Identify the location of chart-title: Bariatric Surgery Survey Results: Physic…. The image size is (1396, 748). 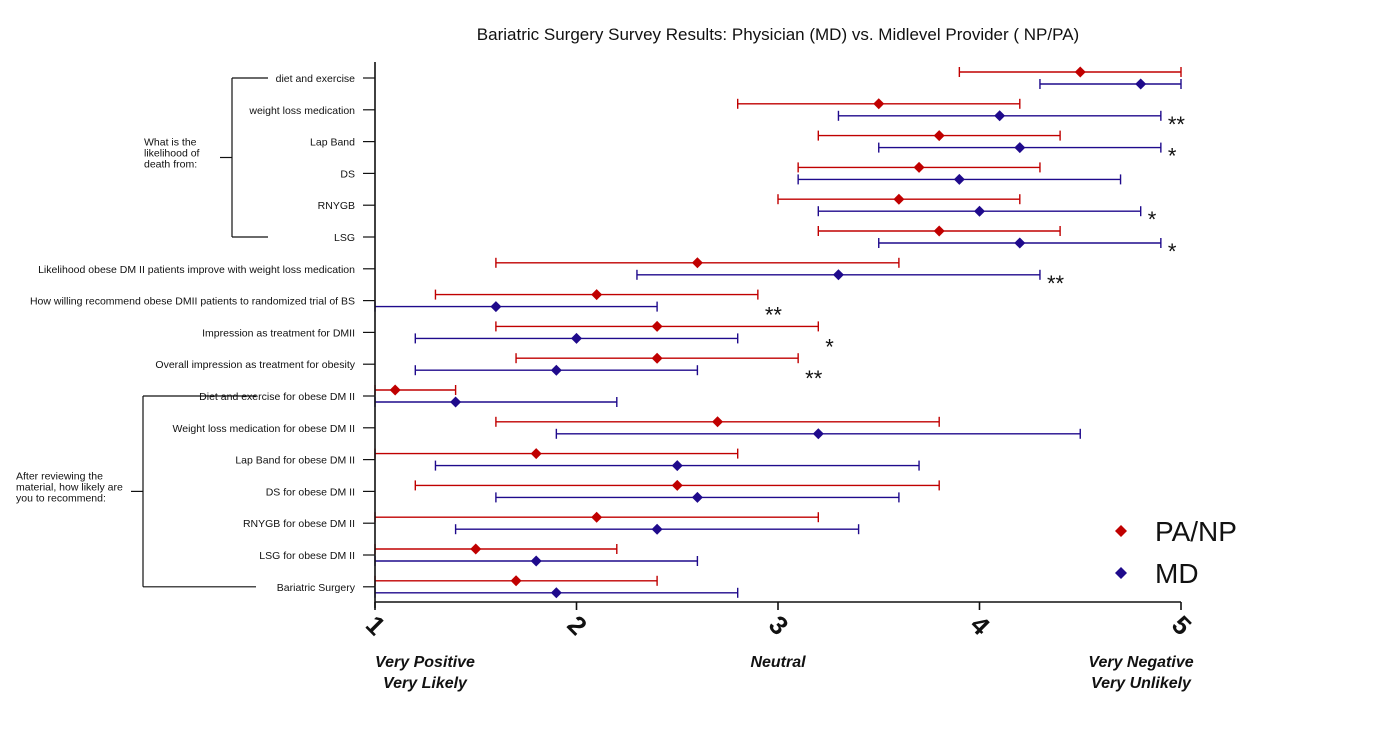
(778, 34).